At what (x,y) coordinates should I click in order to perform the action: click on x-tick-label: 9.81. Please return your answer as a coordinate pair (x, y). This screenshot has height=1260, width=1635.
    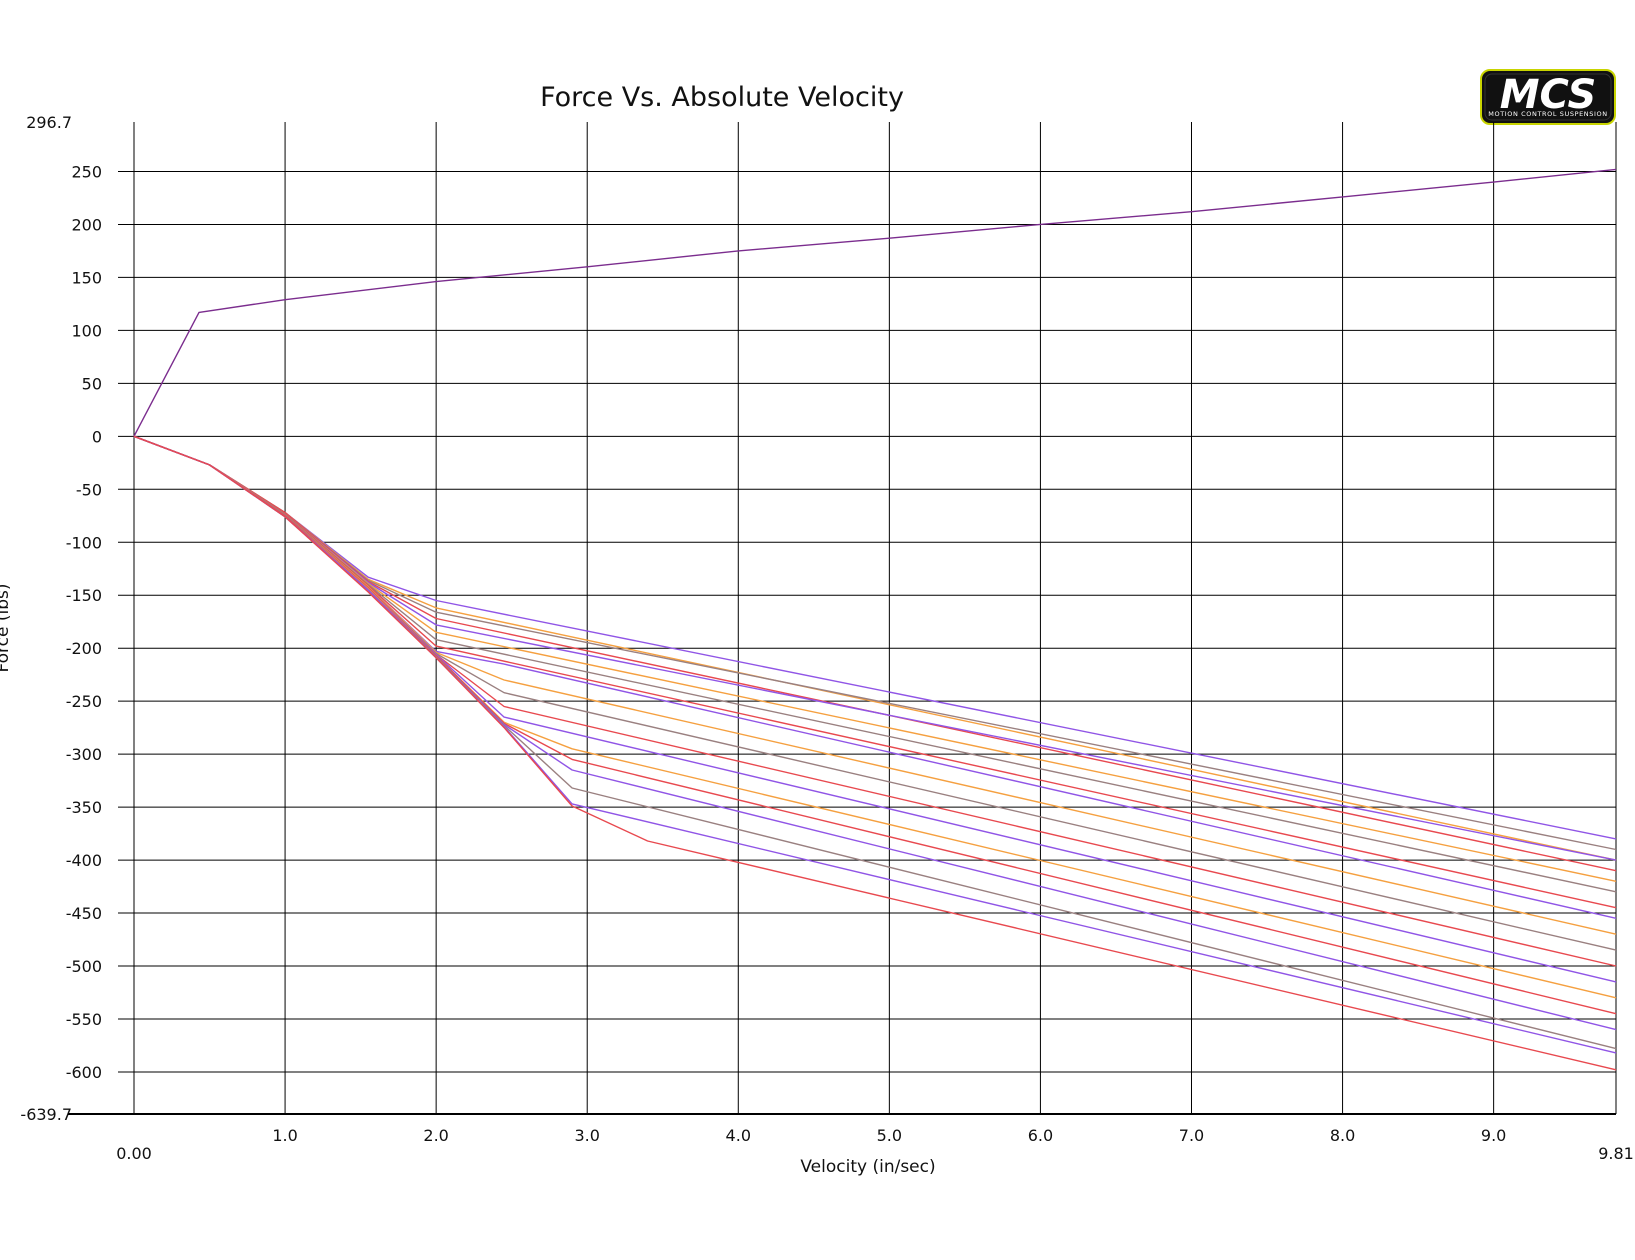
    Looking at the image, I should click on (1616, 1153).